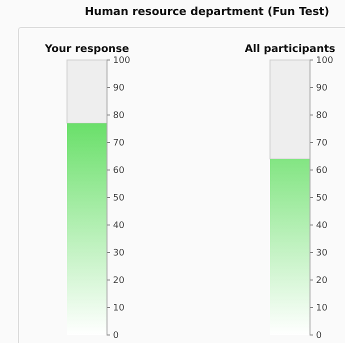  What do you see at coordinates (87, 49) in the screenshot?
I see `x-tick-label: Your response` at bounding box center [87, 49].